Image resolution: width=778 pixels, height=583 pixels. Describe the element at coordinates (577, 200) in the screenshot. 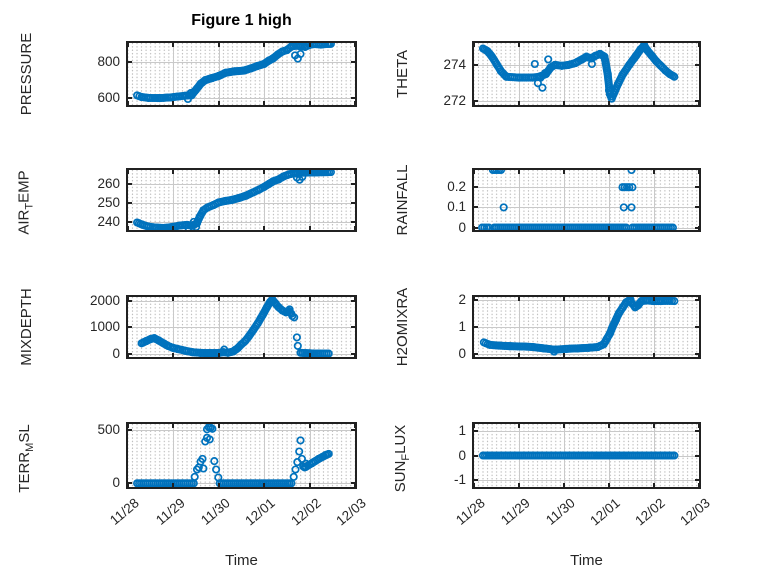

I see `scatter-series-rainfall` at that location.